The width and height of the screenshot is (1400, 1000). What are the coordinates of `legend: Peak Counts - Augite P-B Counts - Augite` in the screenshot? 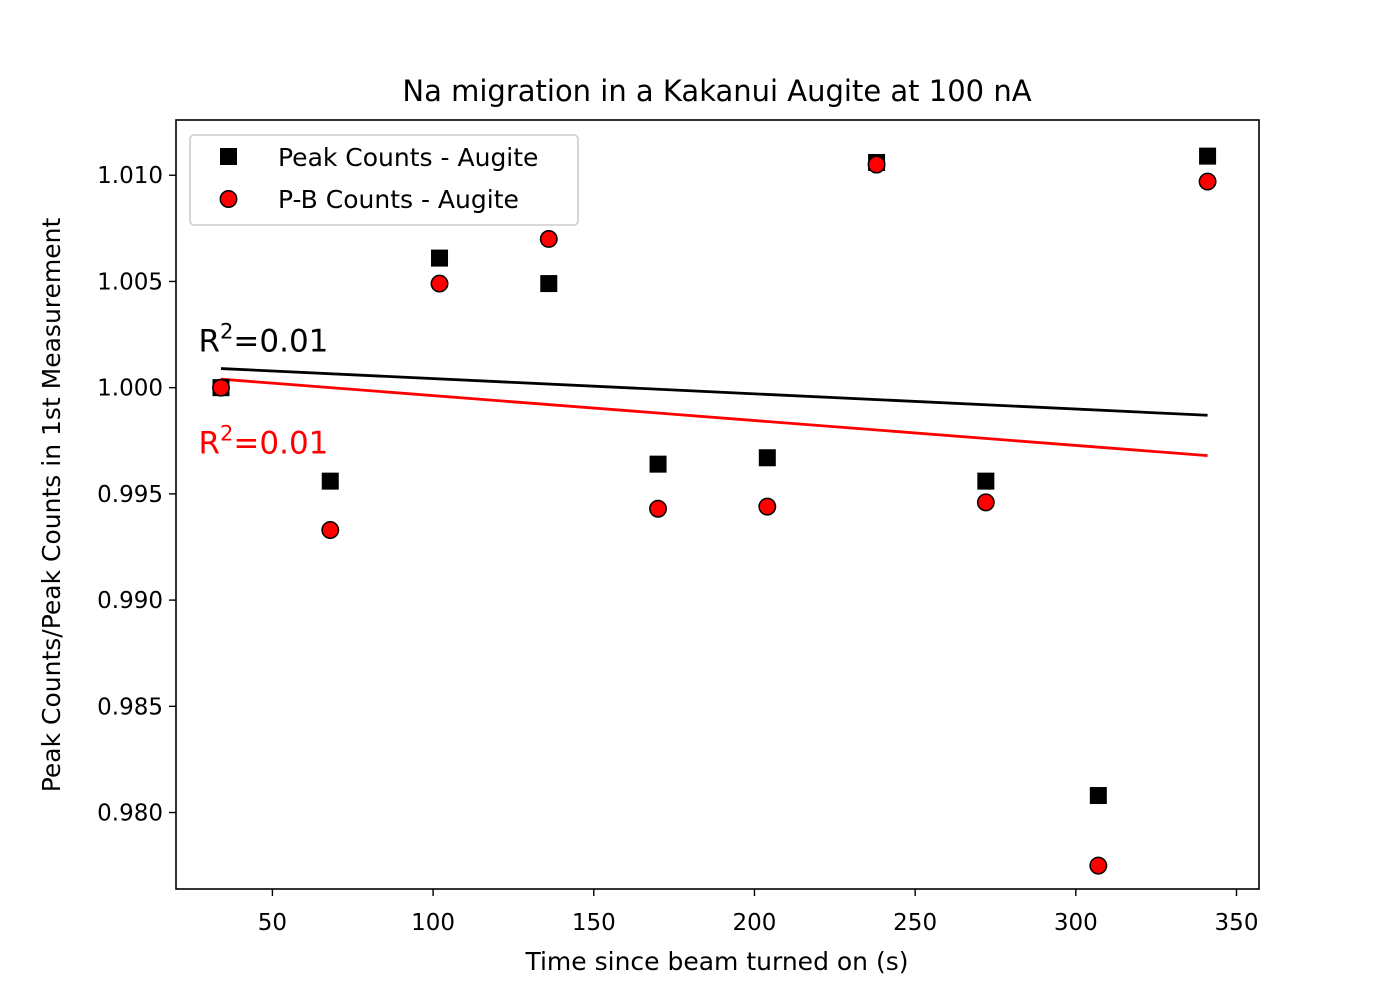 It's located at (384, 180).